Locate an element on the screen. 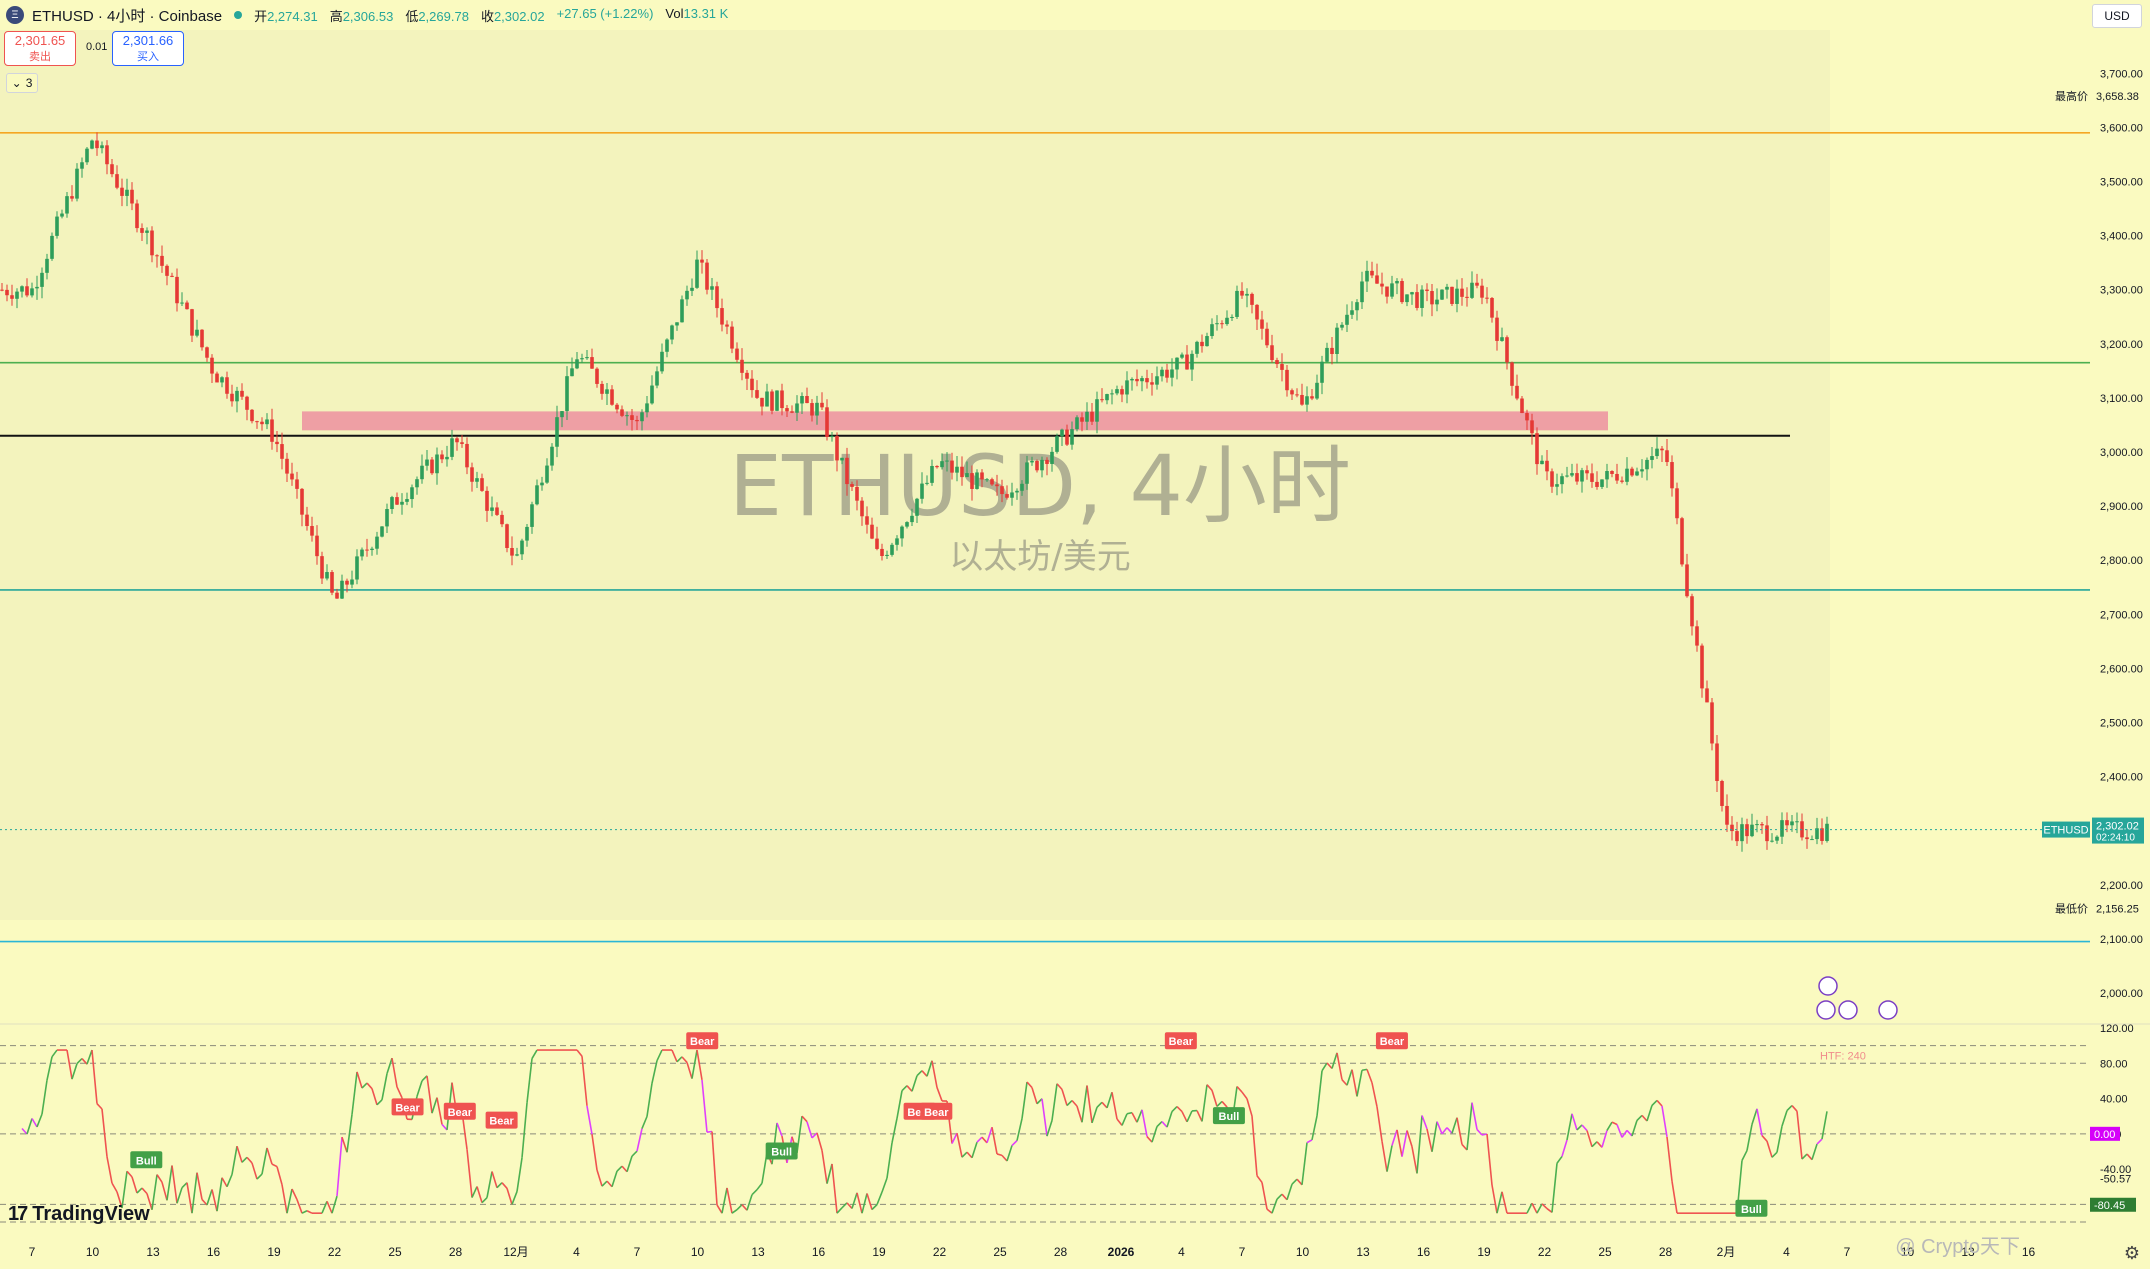  tradingview-logo: 17 TradingView is located at coordinates (79, 1214).